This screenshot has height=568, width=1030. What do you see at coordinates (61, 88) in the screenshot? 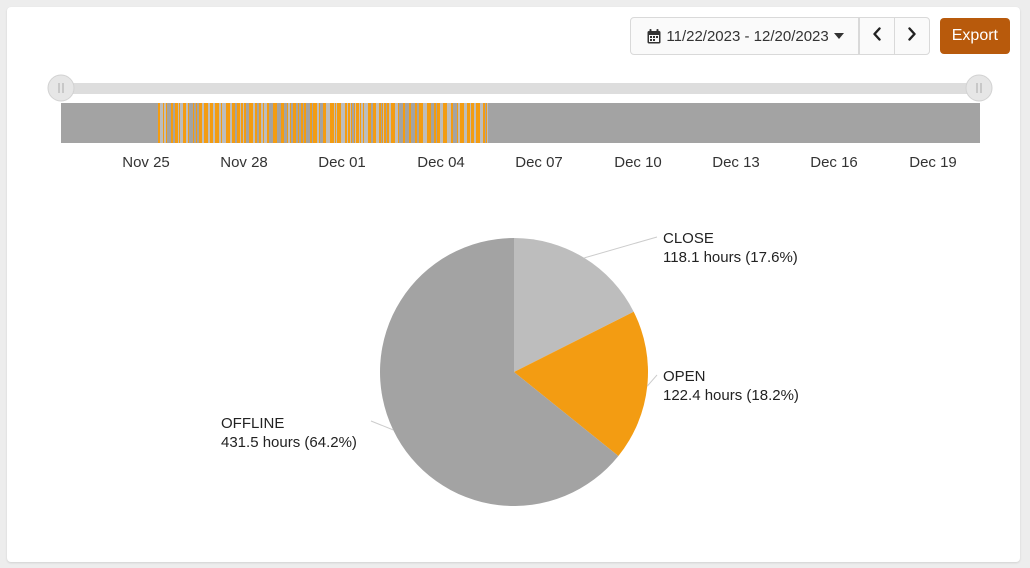
I see `range-slider-left-handle` at bounding box center [61, 88].